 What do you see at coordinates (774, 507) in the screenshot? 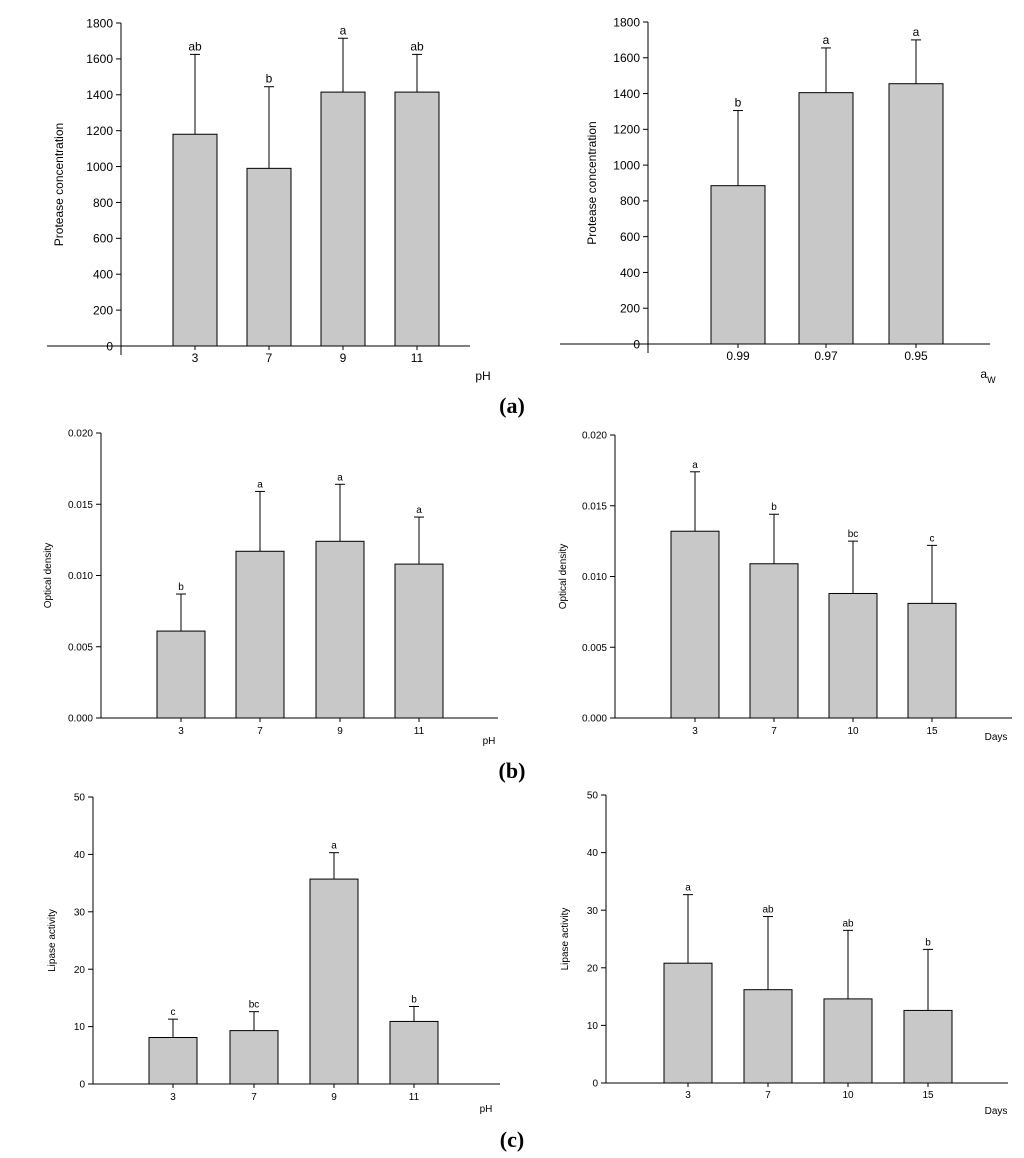
I see `chart-b-days-sig-letter: b` at bounding box center [774, 507].